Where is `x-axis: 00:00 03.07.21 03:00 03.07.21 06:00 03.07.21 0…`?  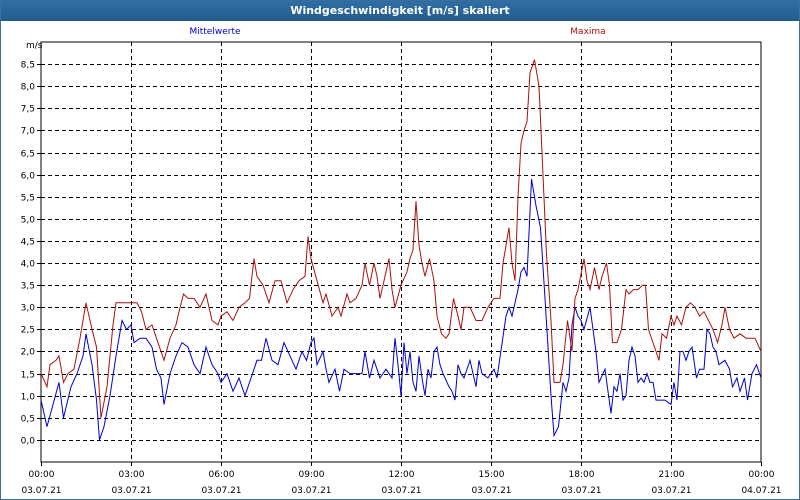 x-axis: 00:00 03.07.21 03:00 03.07.21 06:00 03.07.21 0… is located at coordinates (401, 479).